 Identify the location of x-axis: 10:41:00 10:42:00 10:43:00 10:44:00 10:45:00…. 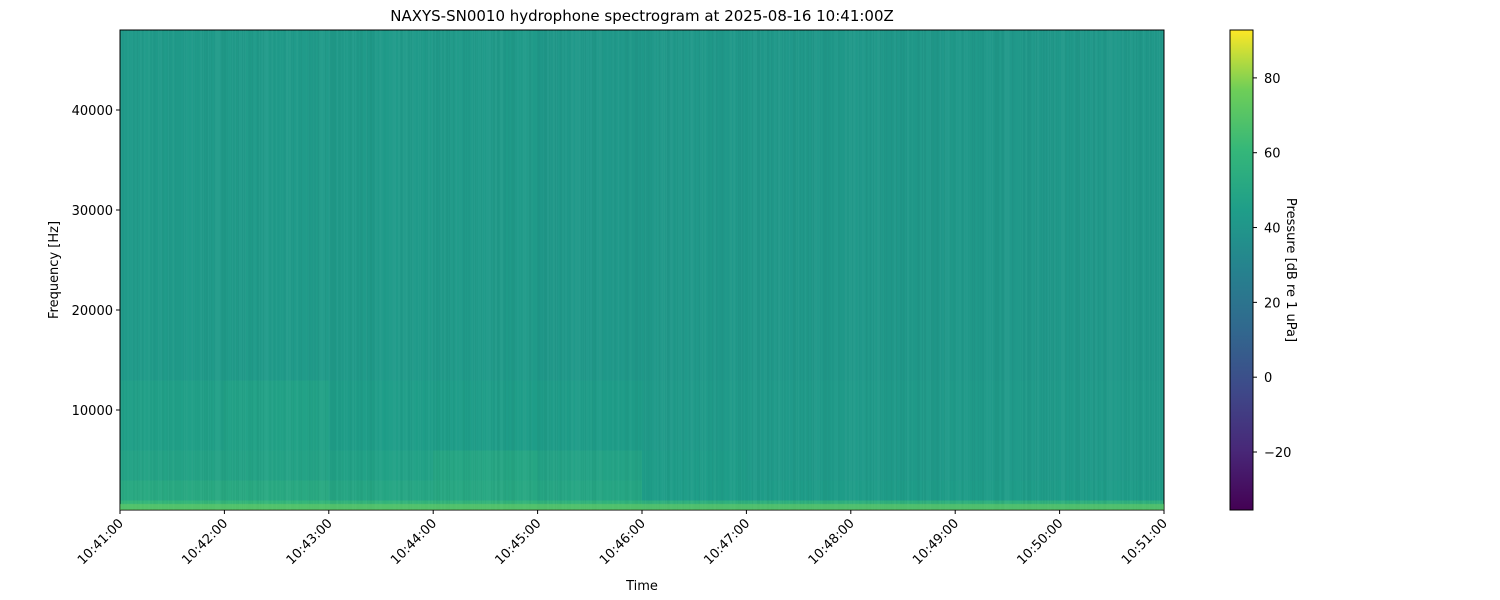
(623, 539).